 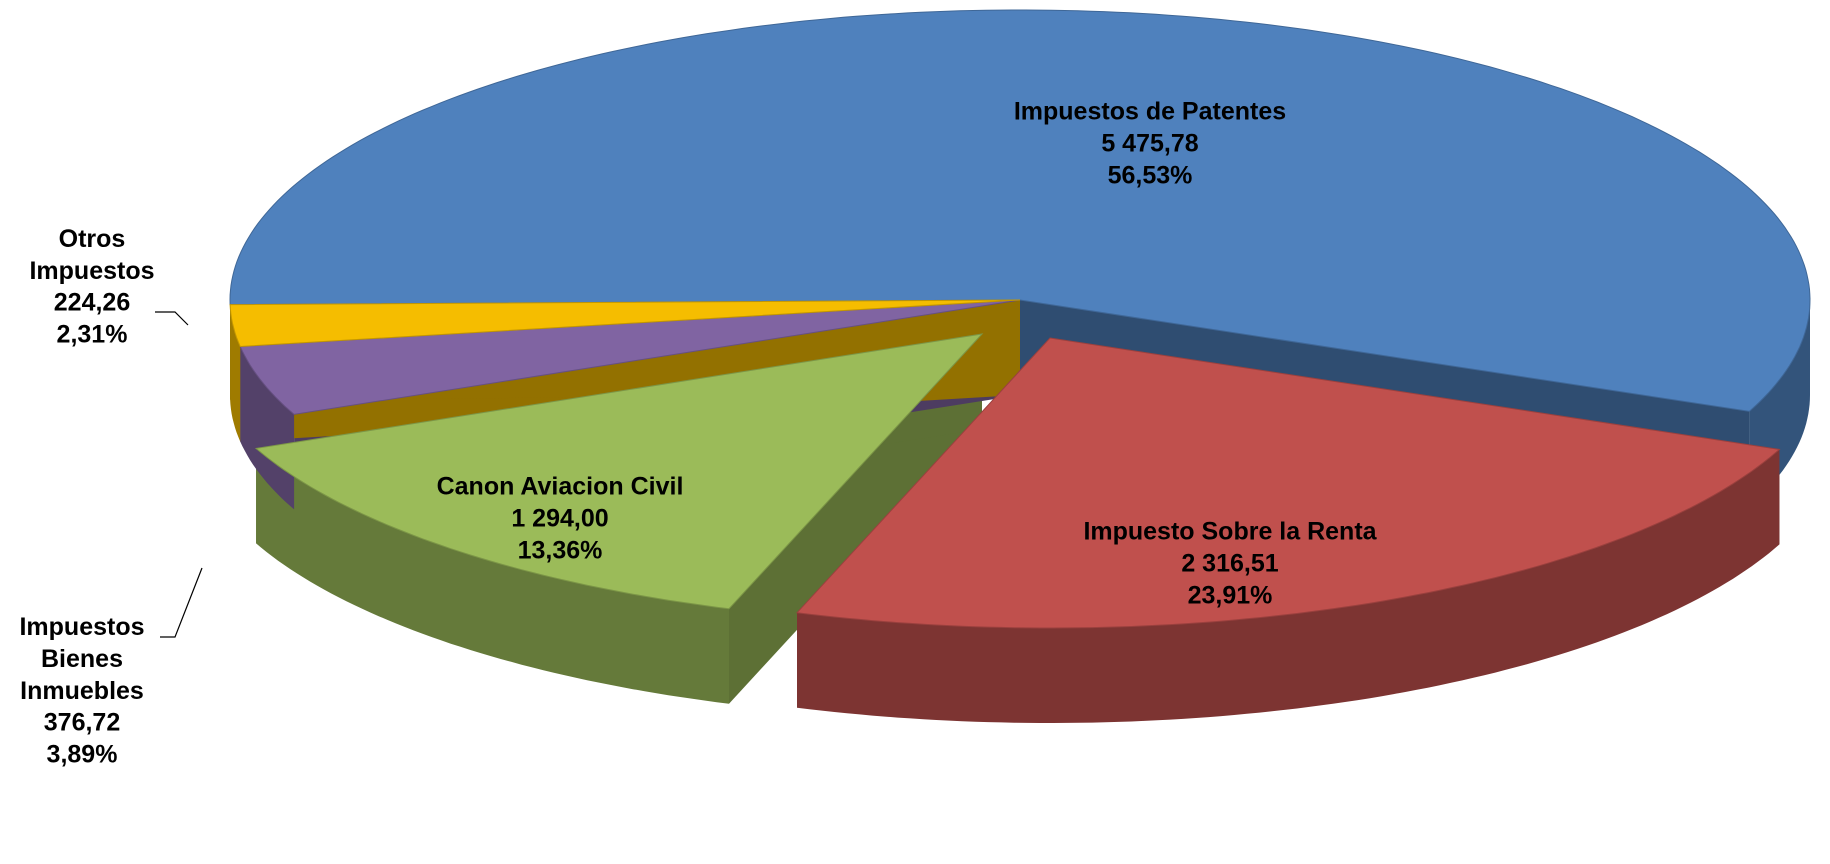 I want to click on percent-label: 56,53%, so click(x=1150, y=176).